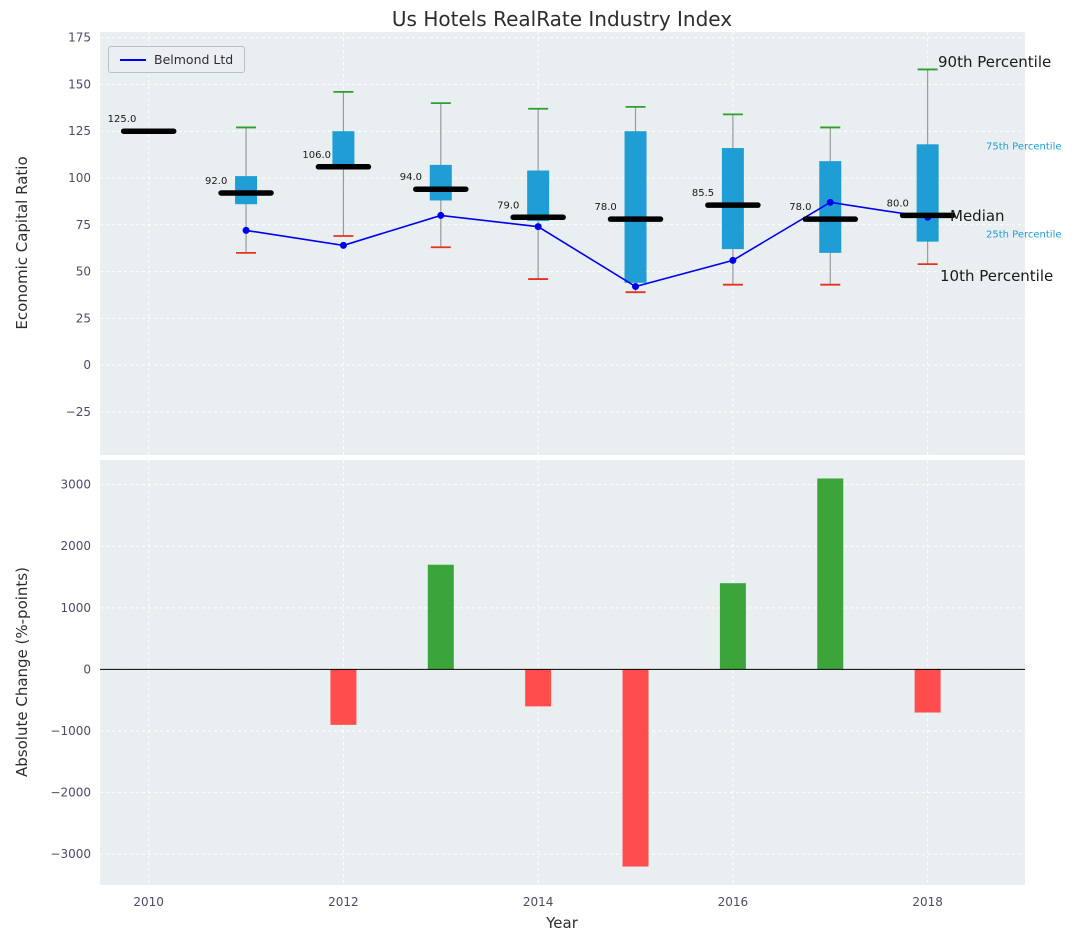  What do you see at coordinates (79, 38) in the screenshot?
I see `svg-text: 175` at bounding box center [79, 38].